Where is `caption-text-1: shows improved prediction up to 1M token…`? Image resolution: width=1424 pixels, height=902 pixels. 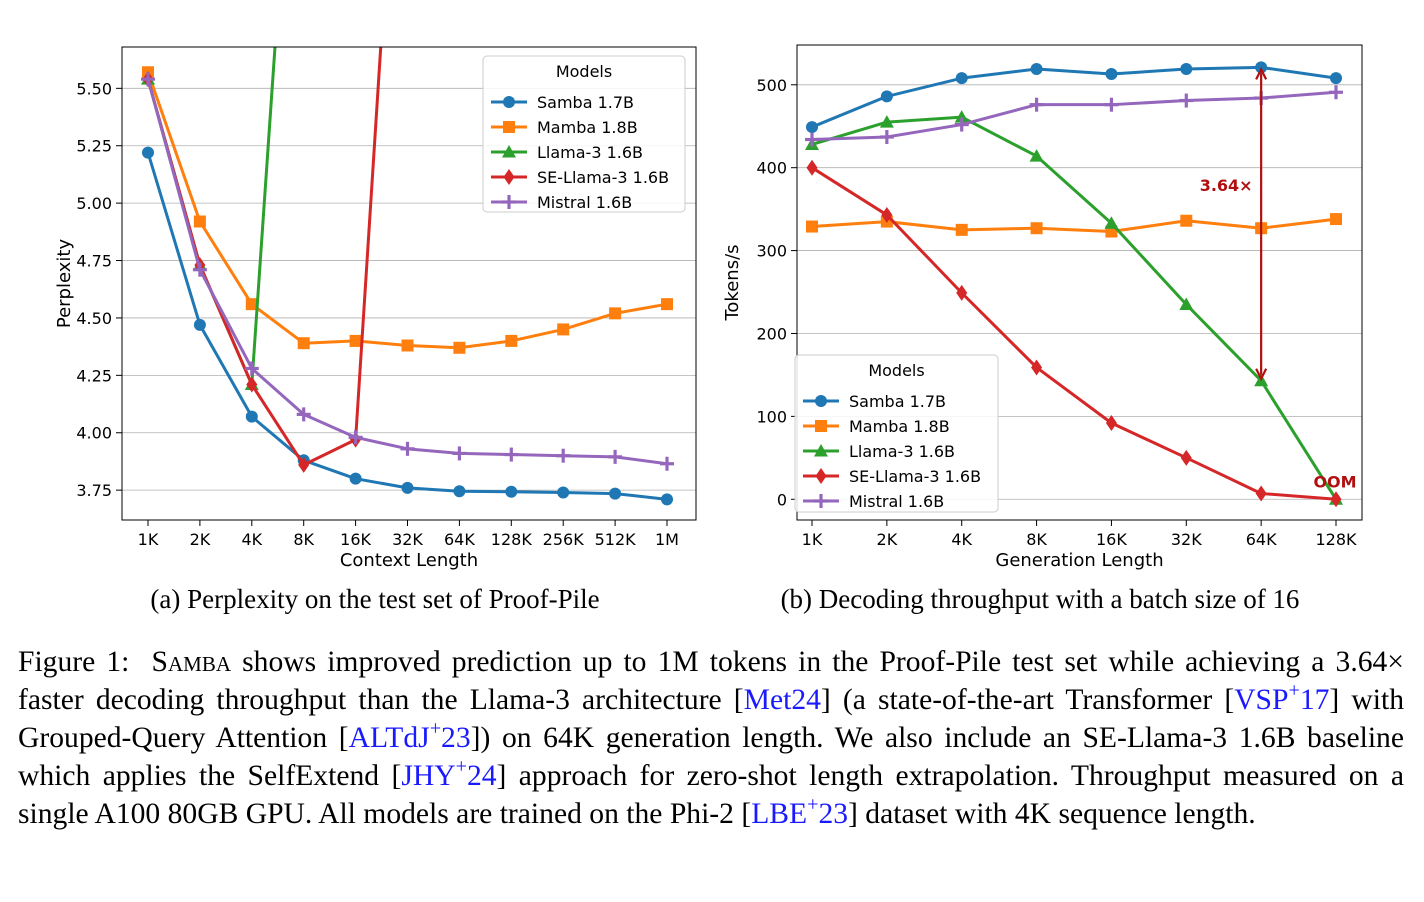
caption-text-1: shows improved prediction up to 1M token… is located at coordinates (711, 681).